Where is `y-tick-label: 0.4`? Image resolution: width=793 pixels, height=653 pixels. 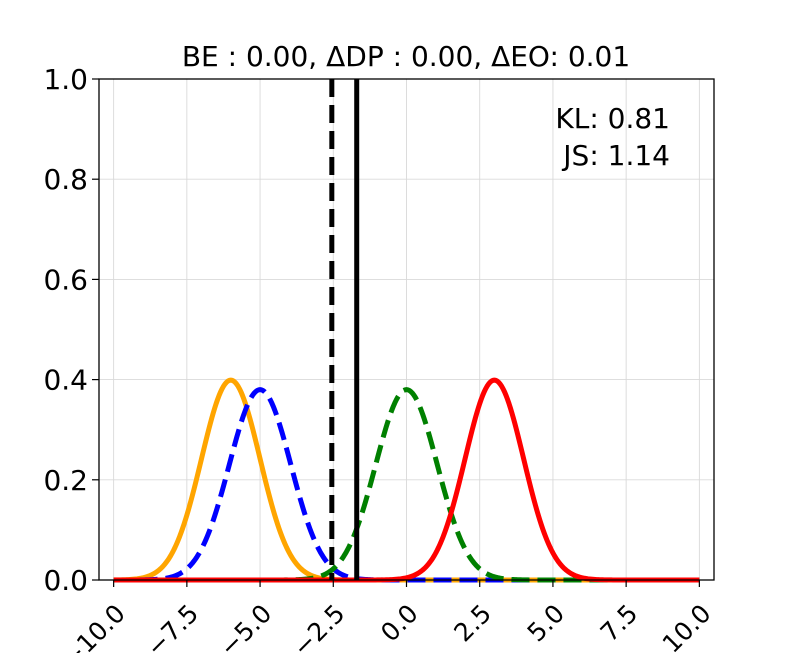 y-tick-label: 0.4 is located at coordinates (65, 380).